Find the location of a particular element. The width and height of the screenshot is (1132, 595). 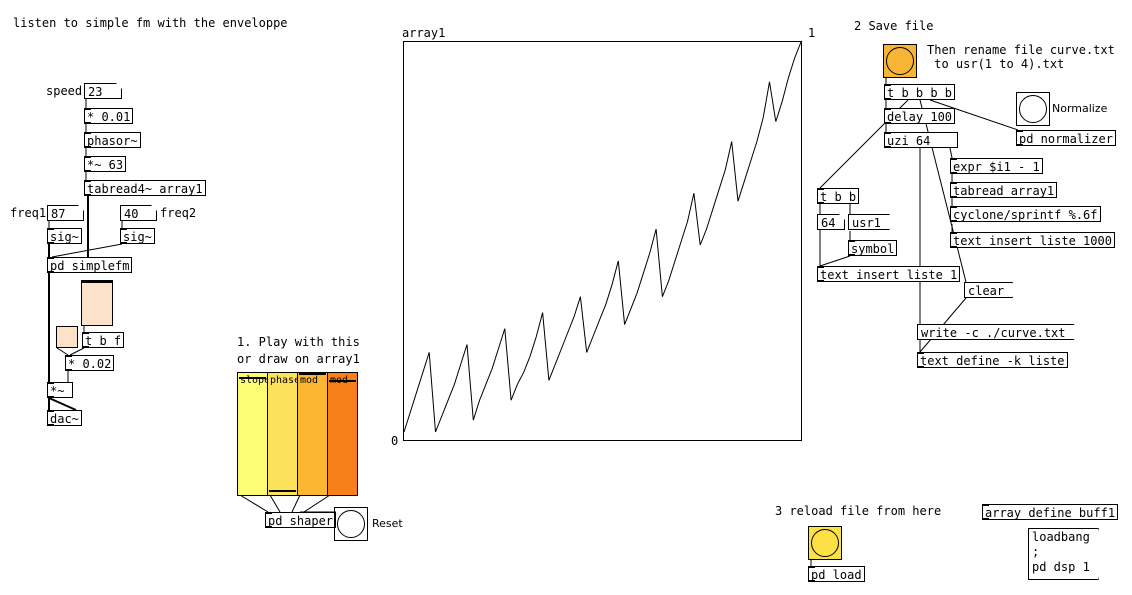

reset-label: Reset is located at coordinates (387, 523).